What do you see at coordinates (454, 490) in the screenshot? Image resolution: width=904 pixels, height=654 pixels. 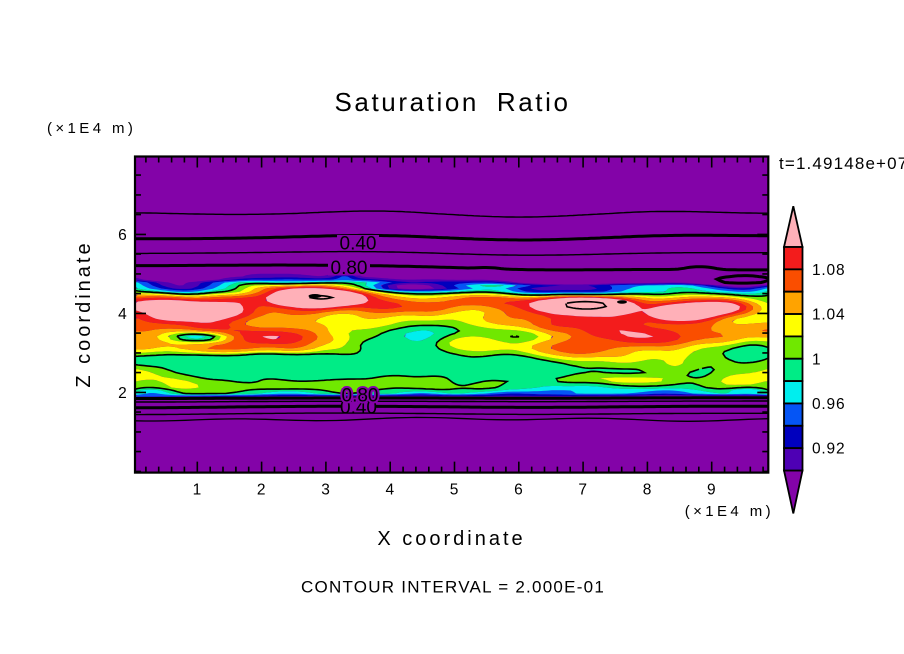 I see `svg-text: 5` at bounding box center [454, 490].